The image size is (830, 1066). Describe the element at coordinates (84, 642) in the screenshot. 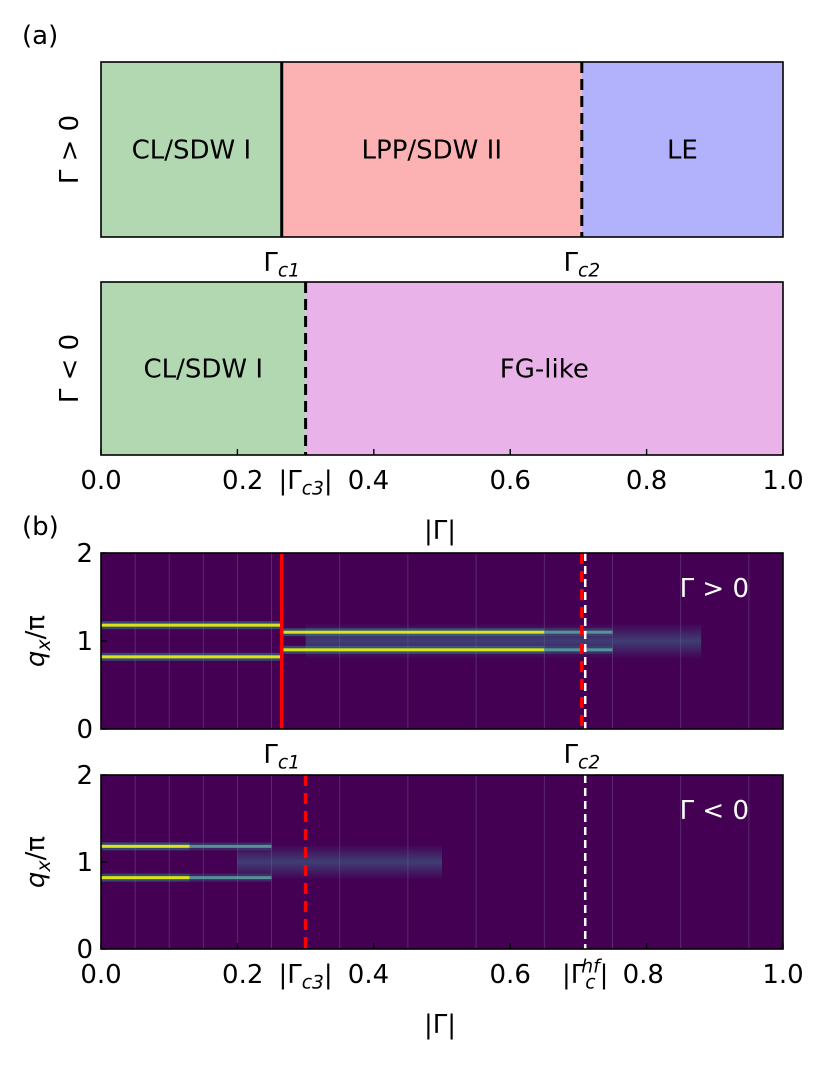

I see `heatmap-pos-ytick-label-1: 1` at that location.